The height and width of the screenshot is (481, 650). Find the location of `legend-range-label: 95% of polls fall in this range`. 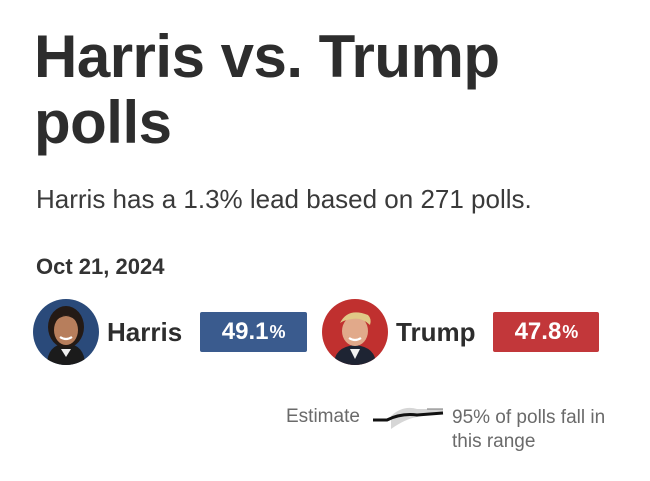

legend-range-label: 95% of polls fall in this range is located at coordinates (529, 429).